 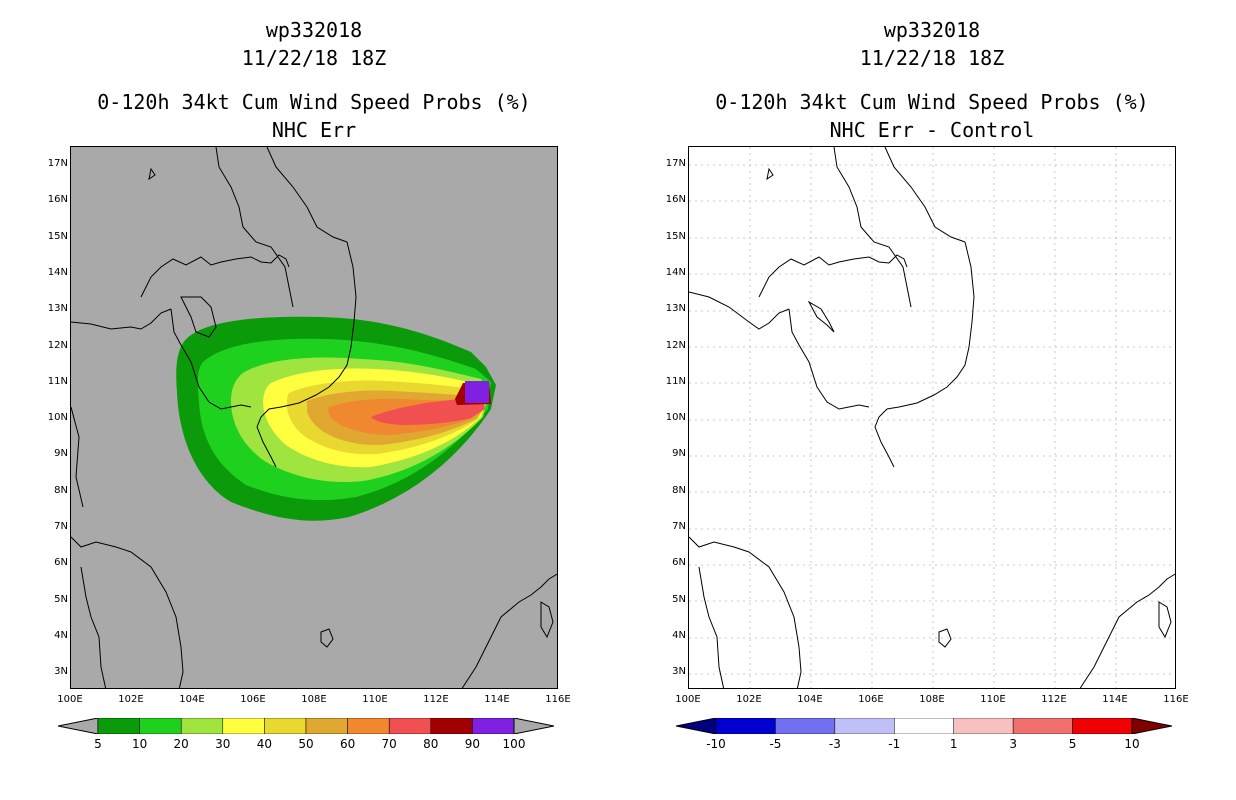 What do you see at coordinates (775, 744) in the screenshot?
I see `right-cbar-label: -5` at bounding box center [775, 744].